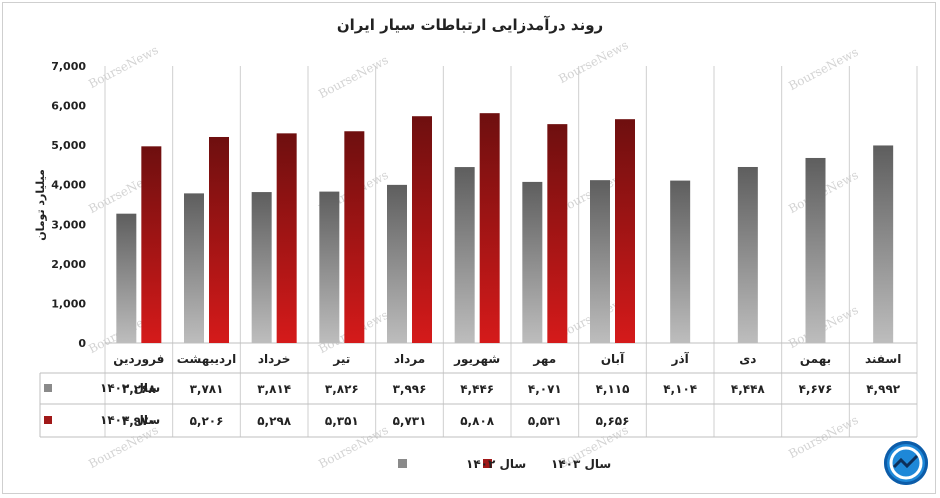 The width and height of the screenshot is (940, 498). I want to click on table-value: ۳,۷۸۱, so click(207, 389).